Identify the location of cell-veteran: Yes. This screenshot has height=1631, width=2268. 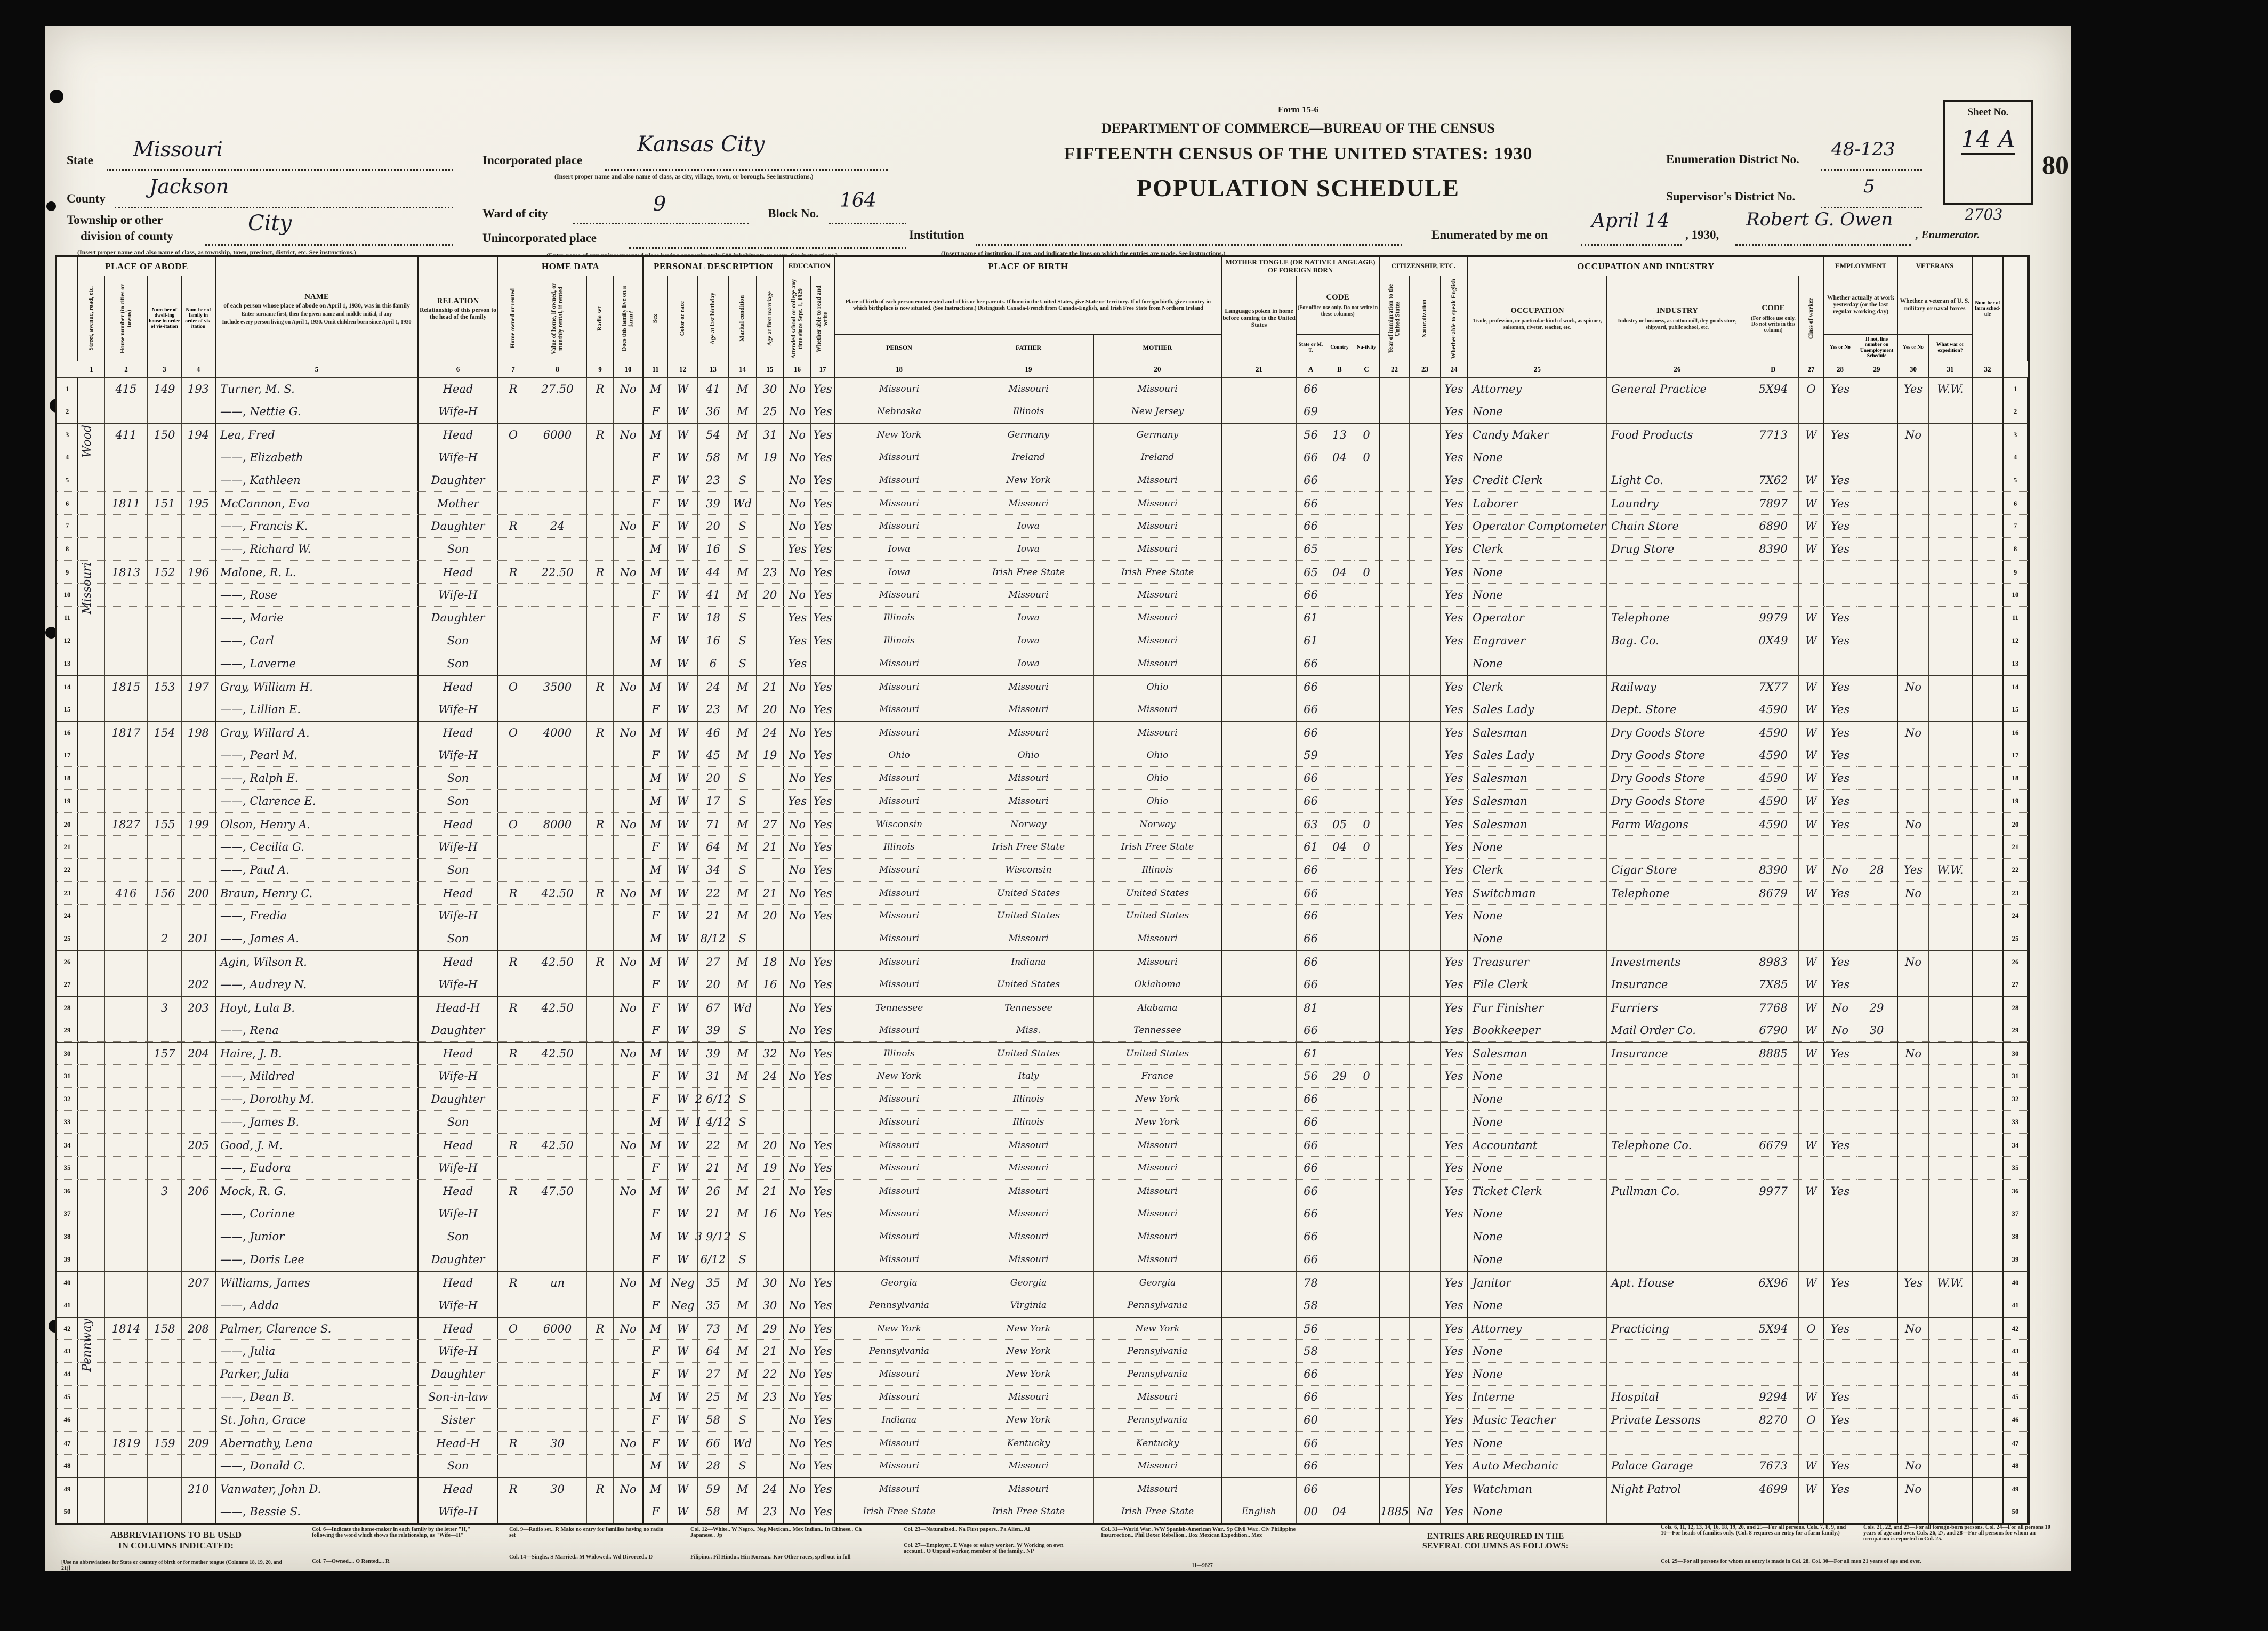
(1913, 870).